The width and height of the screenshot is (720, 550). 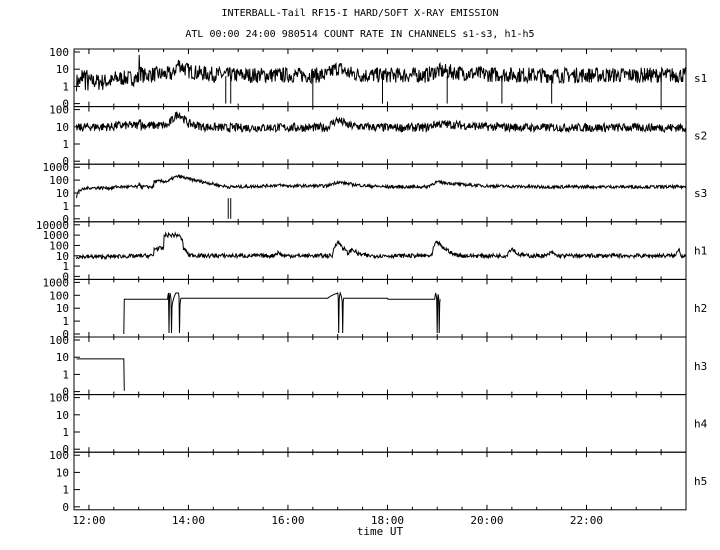 What do you see at coordinates (381, 186) in the screenshot?
I see `series-line-s3` at bounding box center [381, 186].